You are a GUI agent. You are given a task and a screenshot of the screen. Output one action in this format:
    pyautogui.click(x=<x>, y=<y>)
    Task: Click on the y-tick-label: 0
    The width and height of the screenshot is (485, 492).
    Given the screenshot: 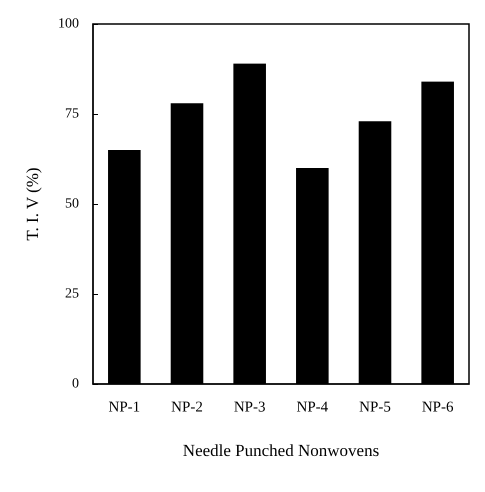 What is the action you would take?
    pyautogui.click(x=75, y=384)
    